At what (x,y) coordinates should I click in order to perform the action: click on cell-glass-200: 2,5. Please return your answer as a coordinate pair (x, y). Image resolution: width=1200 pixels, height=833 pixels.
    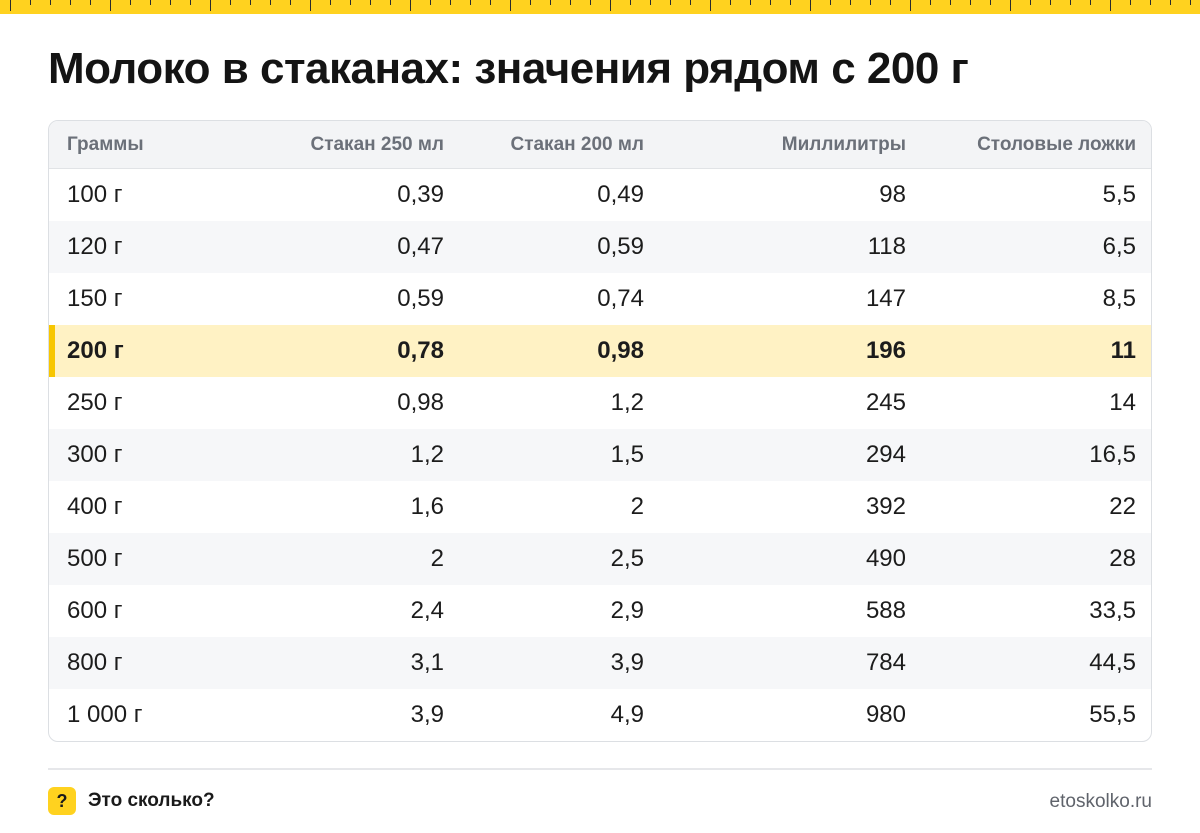
    Looking at the image, I should click on (627, 558).